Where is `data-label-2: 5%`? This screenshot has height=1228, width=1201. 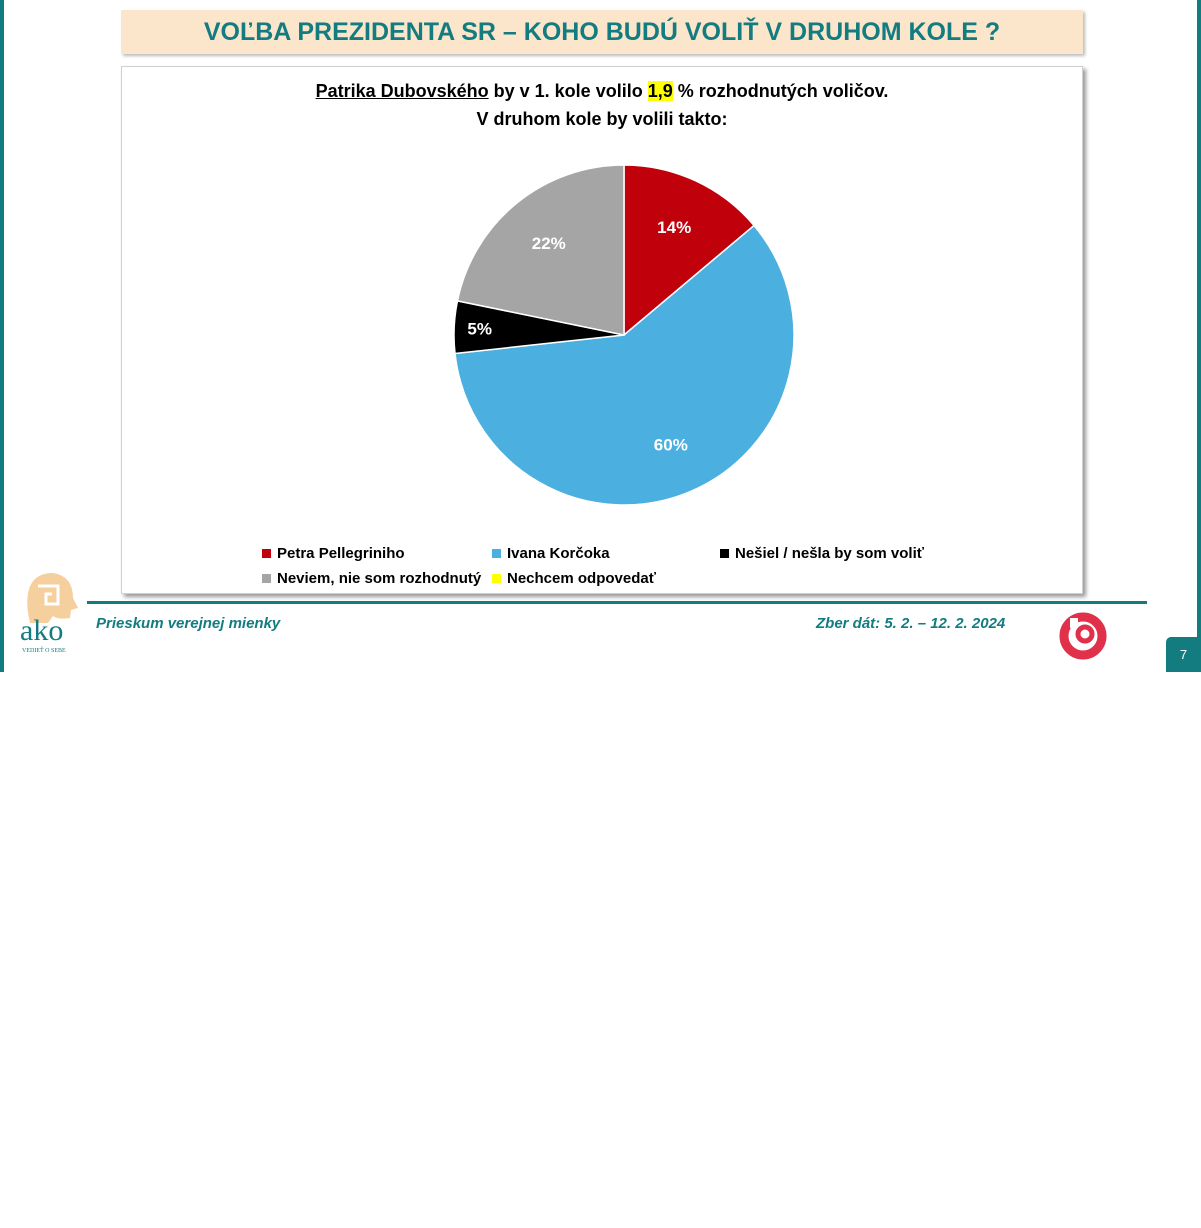
data-label-2: 5% is located at coordinates (479, 328).